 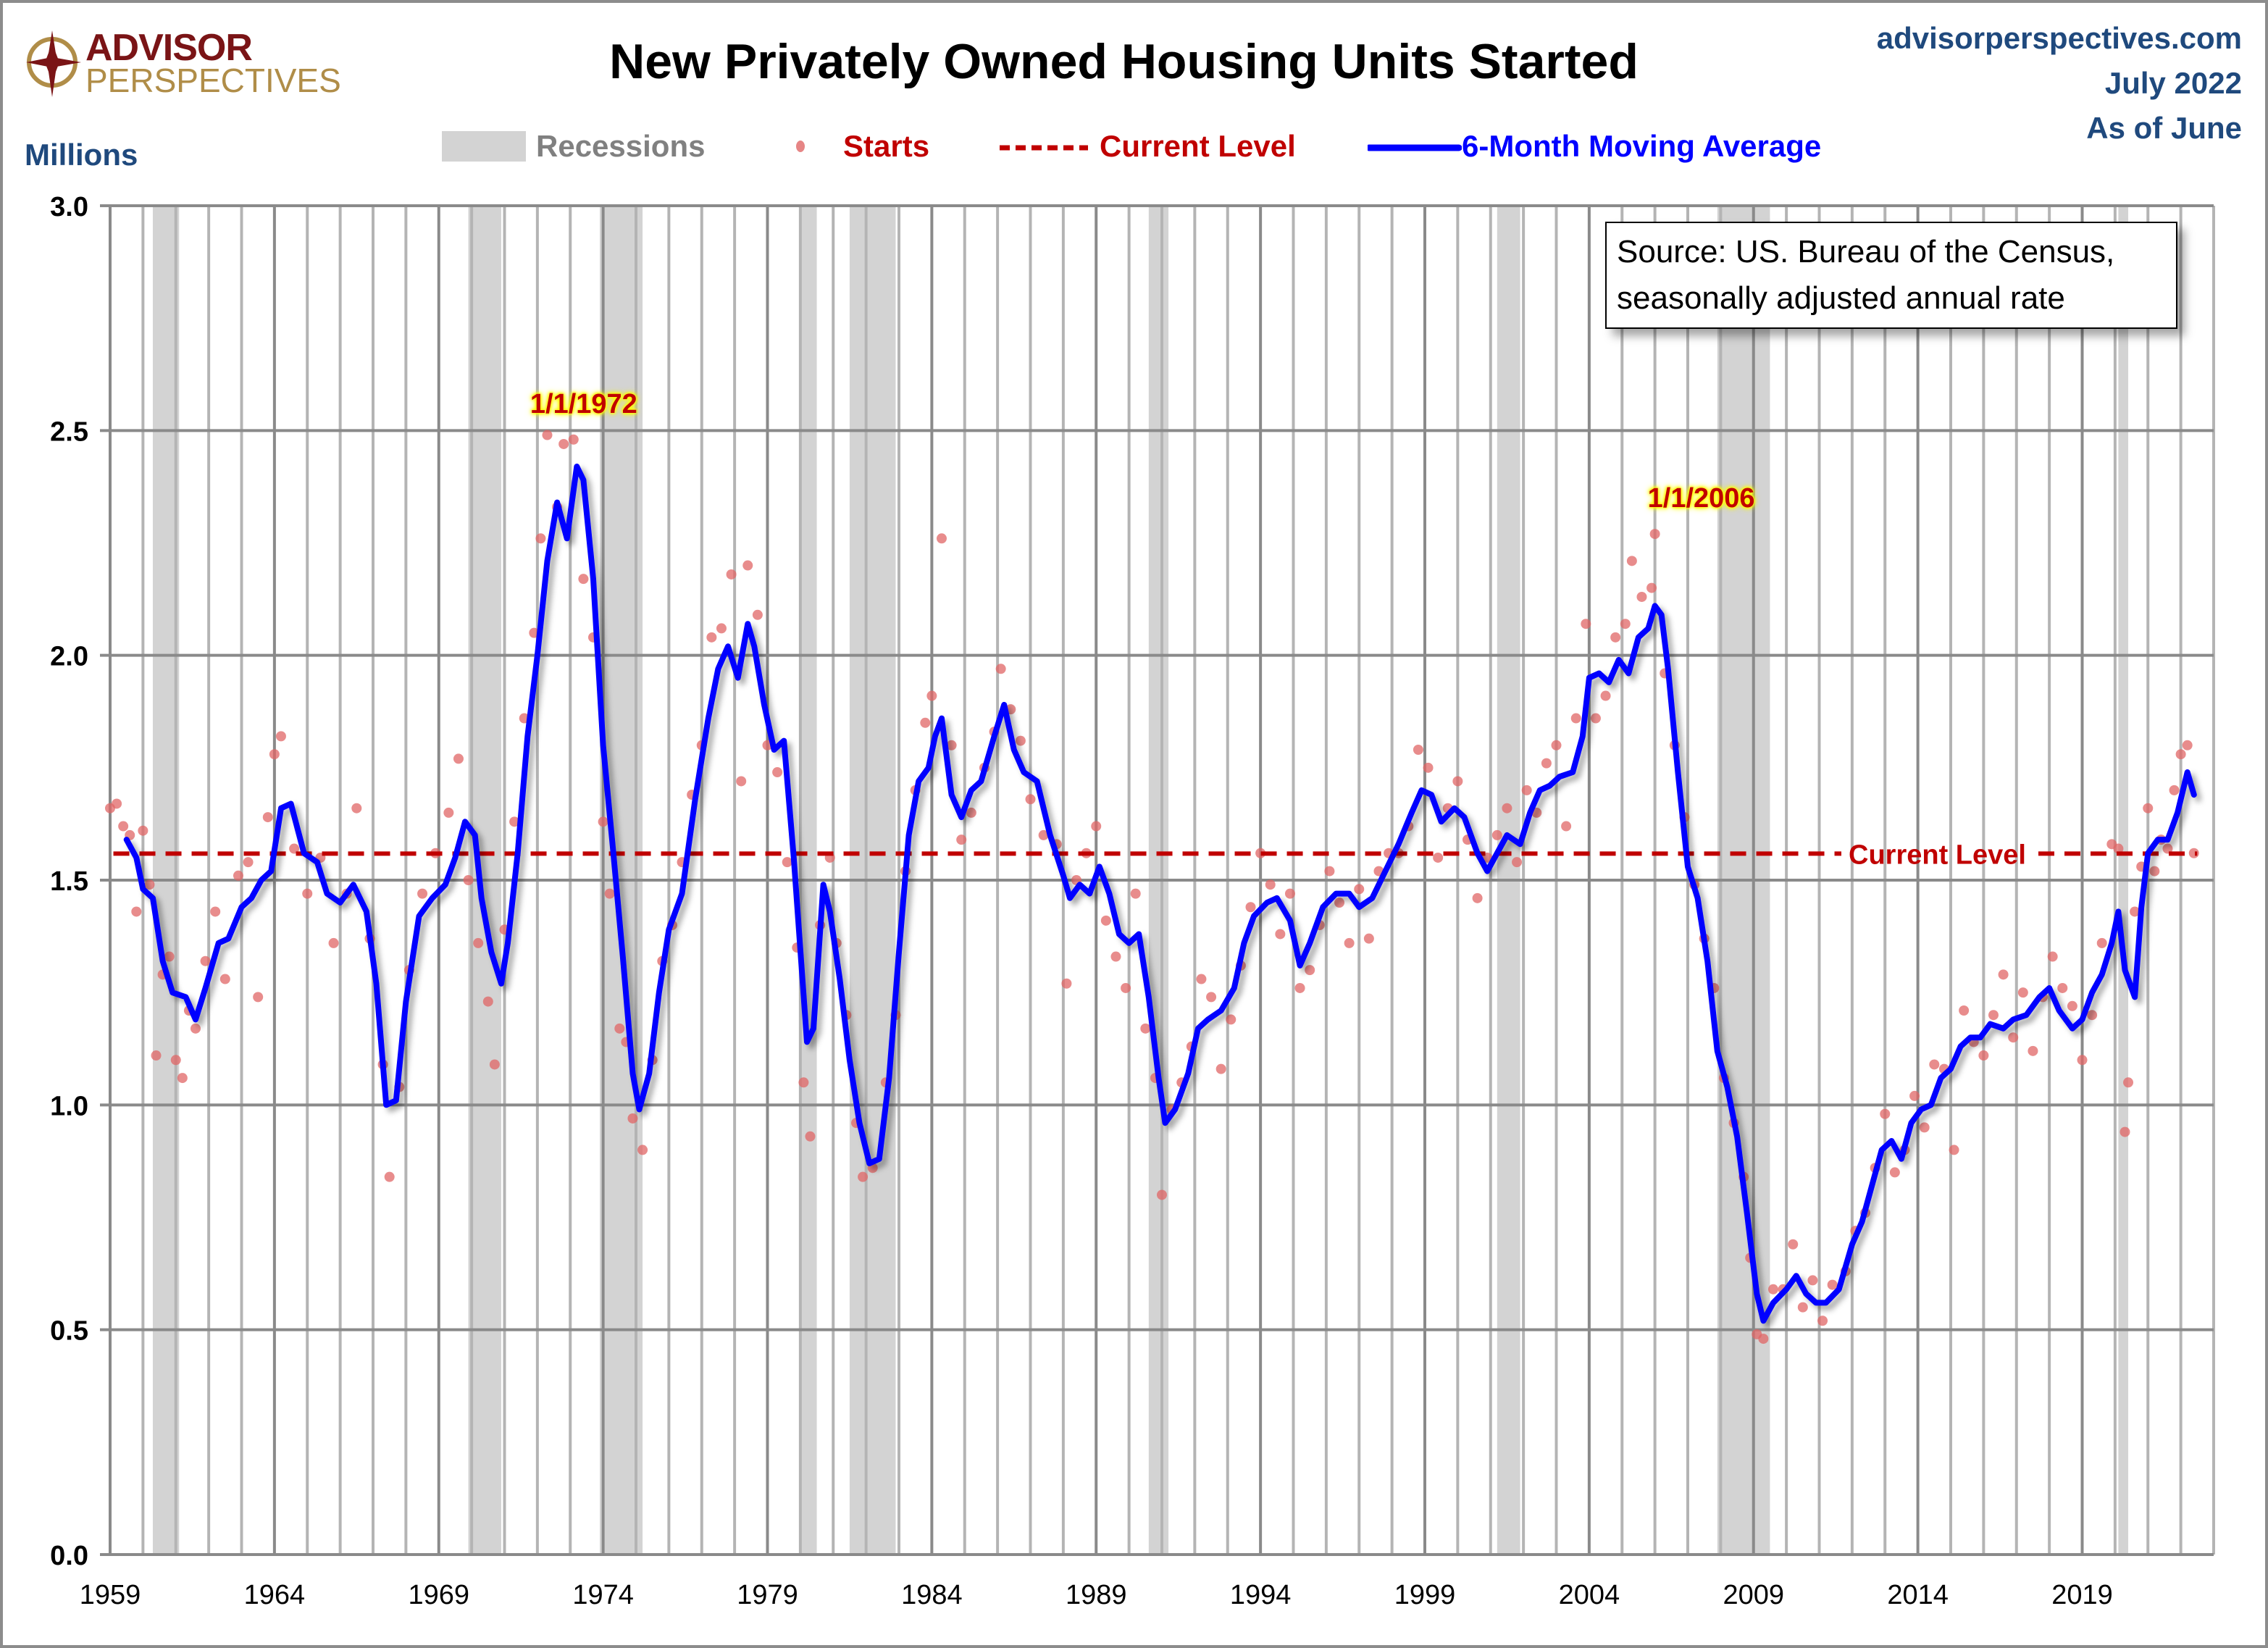 I want to click on dashed-line-icon, so click(x=1044, y=148).